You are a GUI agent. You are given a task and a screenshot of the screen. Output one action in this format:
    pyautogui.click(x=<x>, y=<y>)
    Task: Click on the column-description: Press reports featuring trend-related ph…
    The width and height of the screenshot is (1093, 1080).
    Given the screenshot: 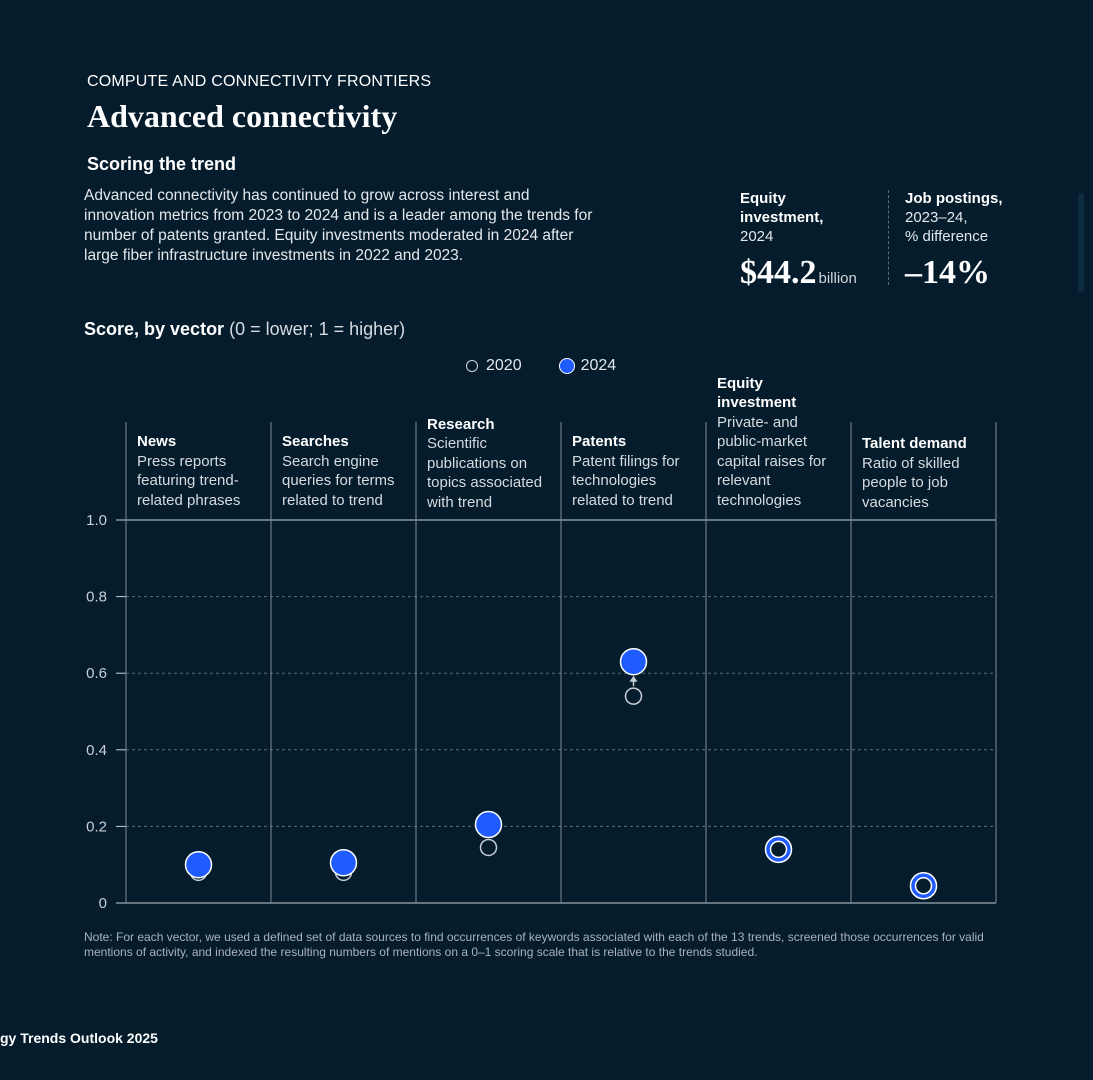 What is the action you would take?
    pyautogui.click(x=189, y=480)
    